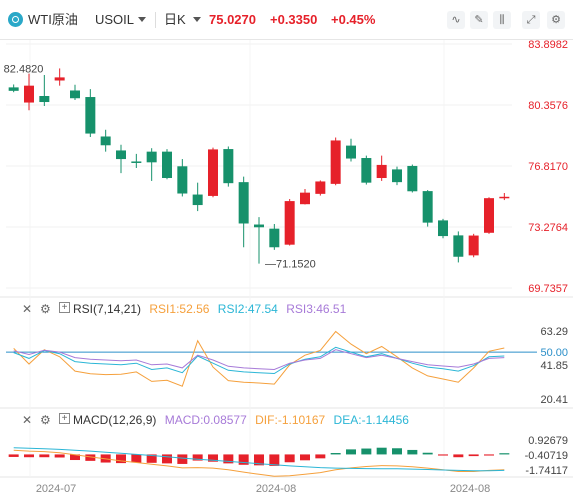 The width and height of the screenshot is (573, 499). Describe the element at coordinates (299, 309) in the screenshot. I see `rsi3-name: RSI3` at that location.